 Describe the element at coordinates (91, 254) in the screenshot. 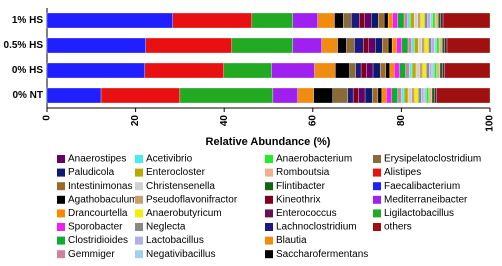

I see `legend-label: Gemmiger` at that location.